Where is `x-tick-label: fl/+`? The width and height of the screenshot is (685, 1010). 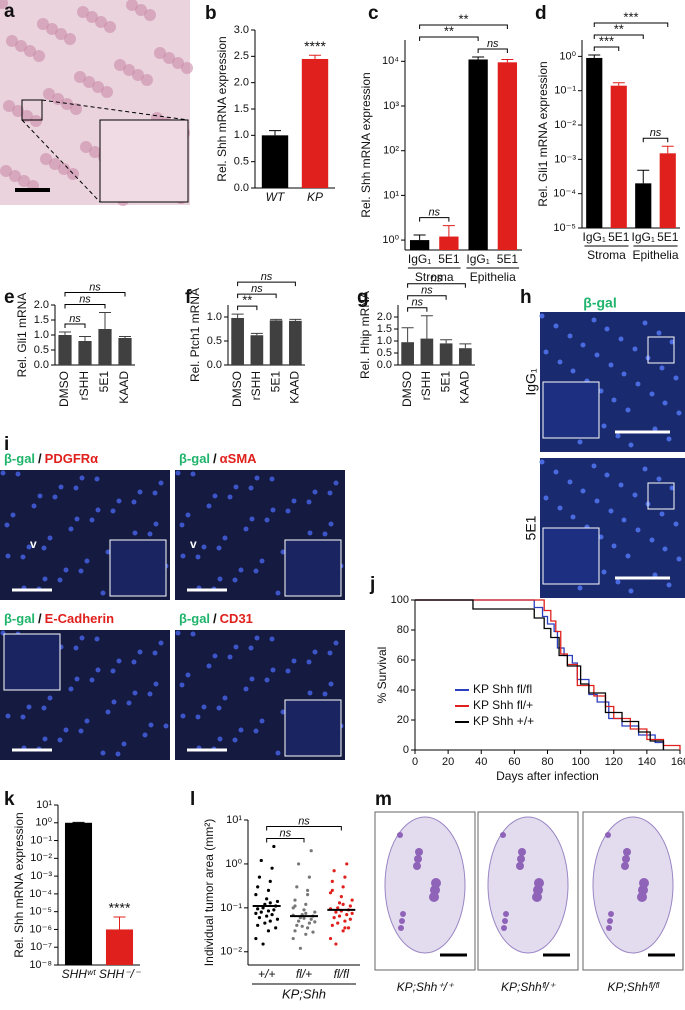 x-tick-label: fl/+ is located at coordinates (304, 974).